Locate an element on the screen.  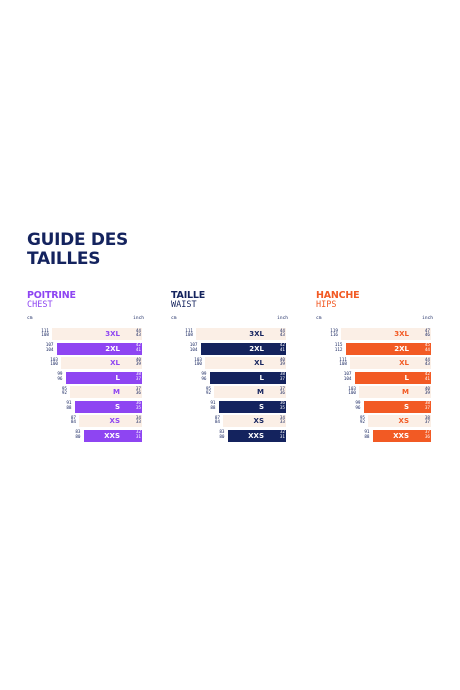
size-row: 119 116 3XL 47 46 is located at coordinates (380, 334).